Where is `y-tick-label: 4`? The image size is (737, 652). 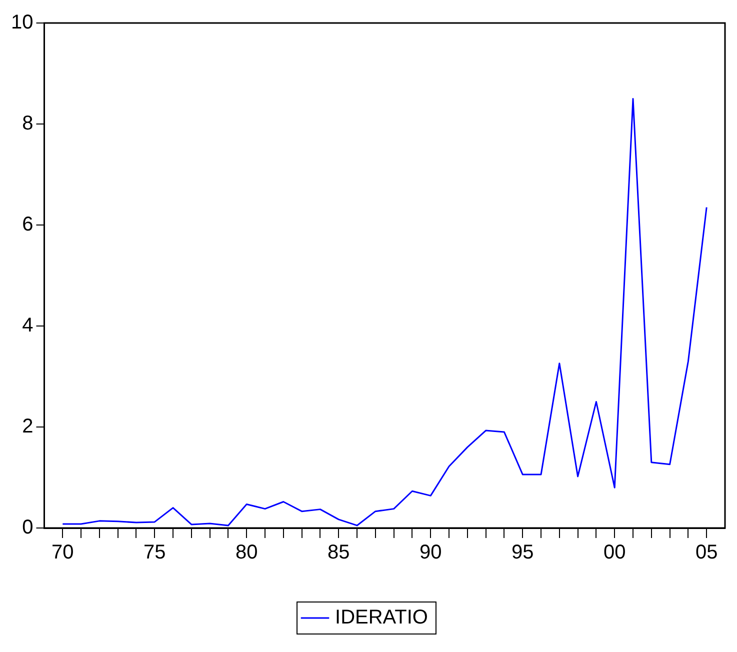 y-tick-label: 4 is located at coordinates (28, 325).